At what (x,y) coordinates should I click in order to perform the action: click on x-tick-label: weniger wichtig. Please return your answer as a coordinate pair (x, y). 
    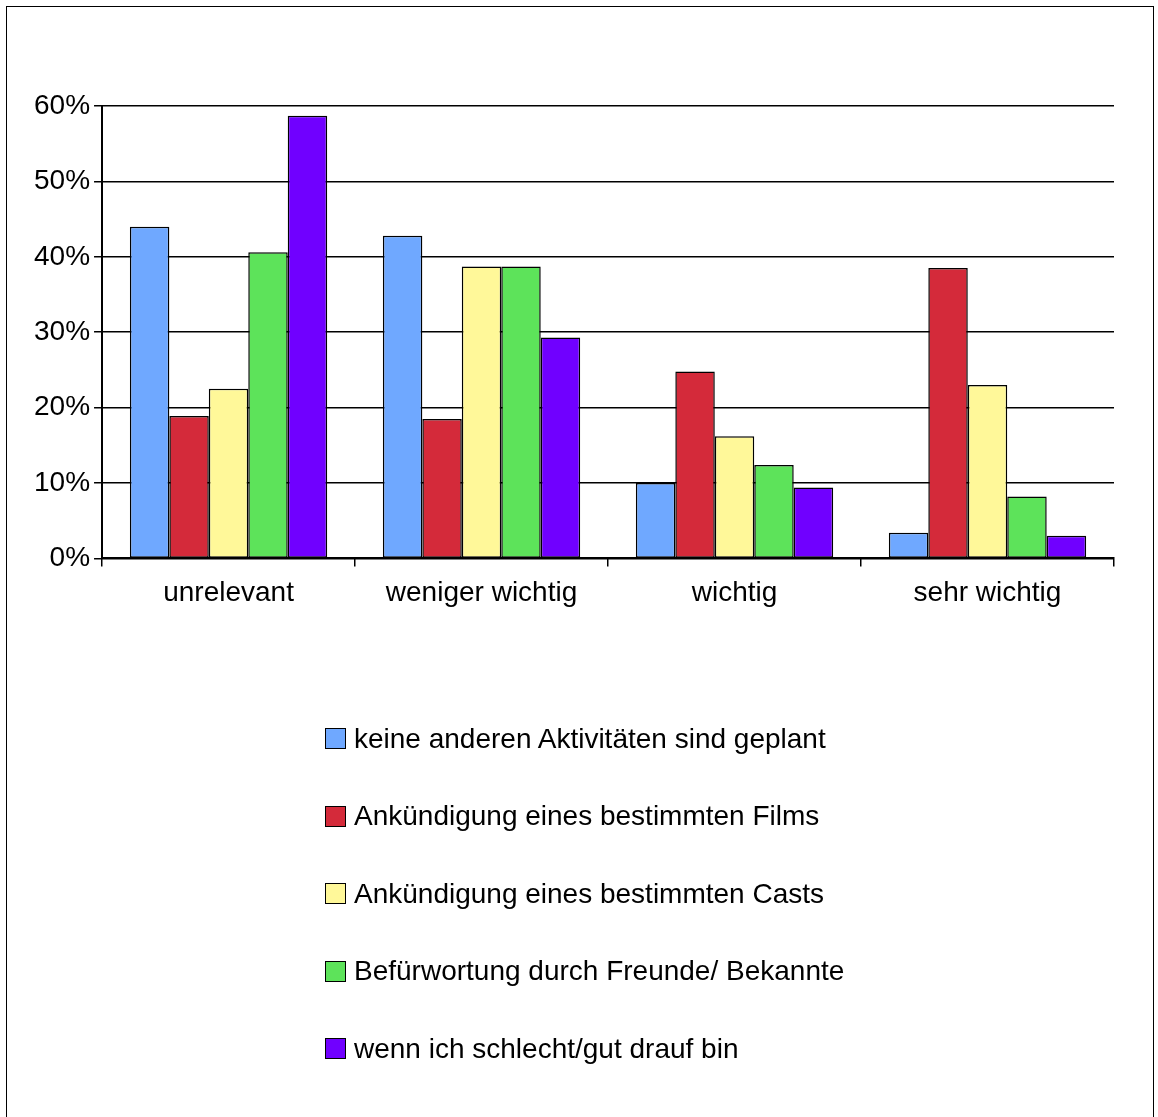
    Looking at the image, I should click on (481, 591).